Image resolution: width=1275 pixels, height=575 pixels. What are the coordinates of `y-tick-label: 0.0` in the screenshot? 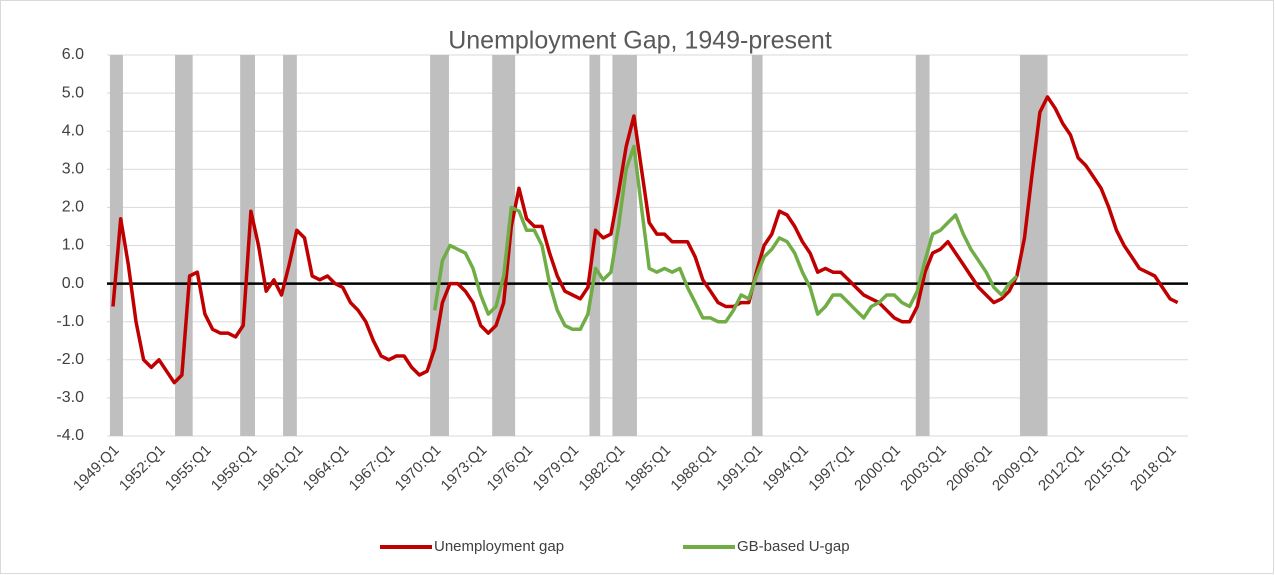 It's located at (73, 283).